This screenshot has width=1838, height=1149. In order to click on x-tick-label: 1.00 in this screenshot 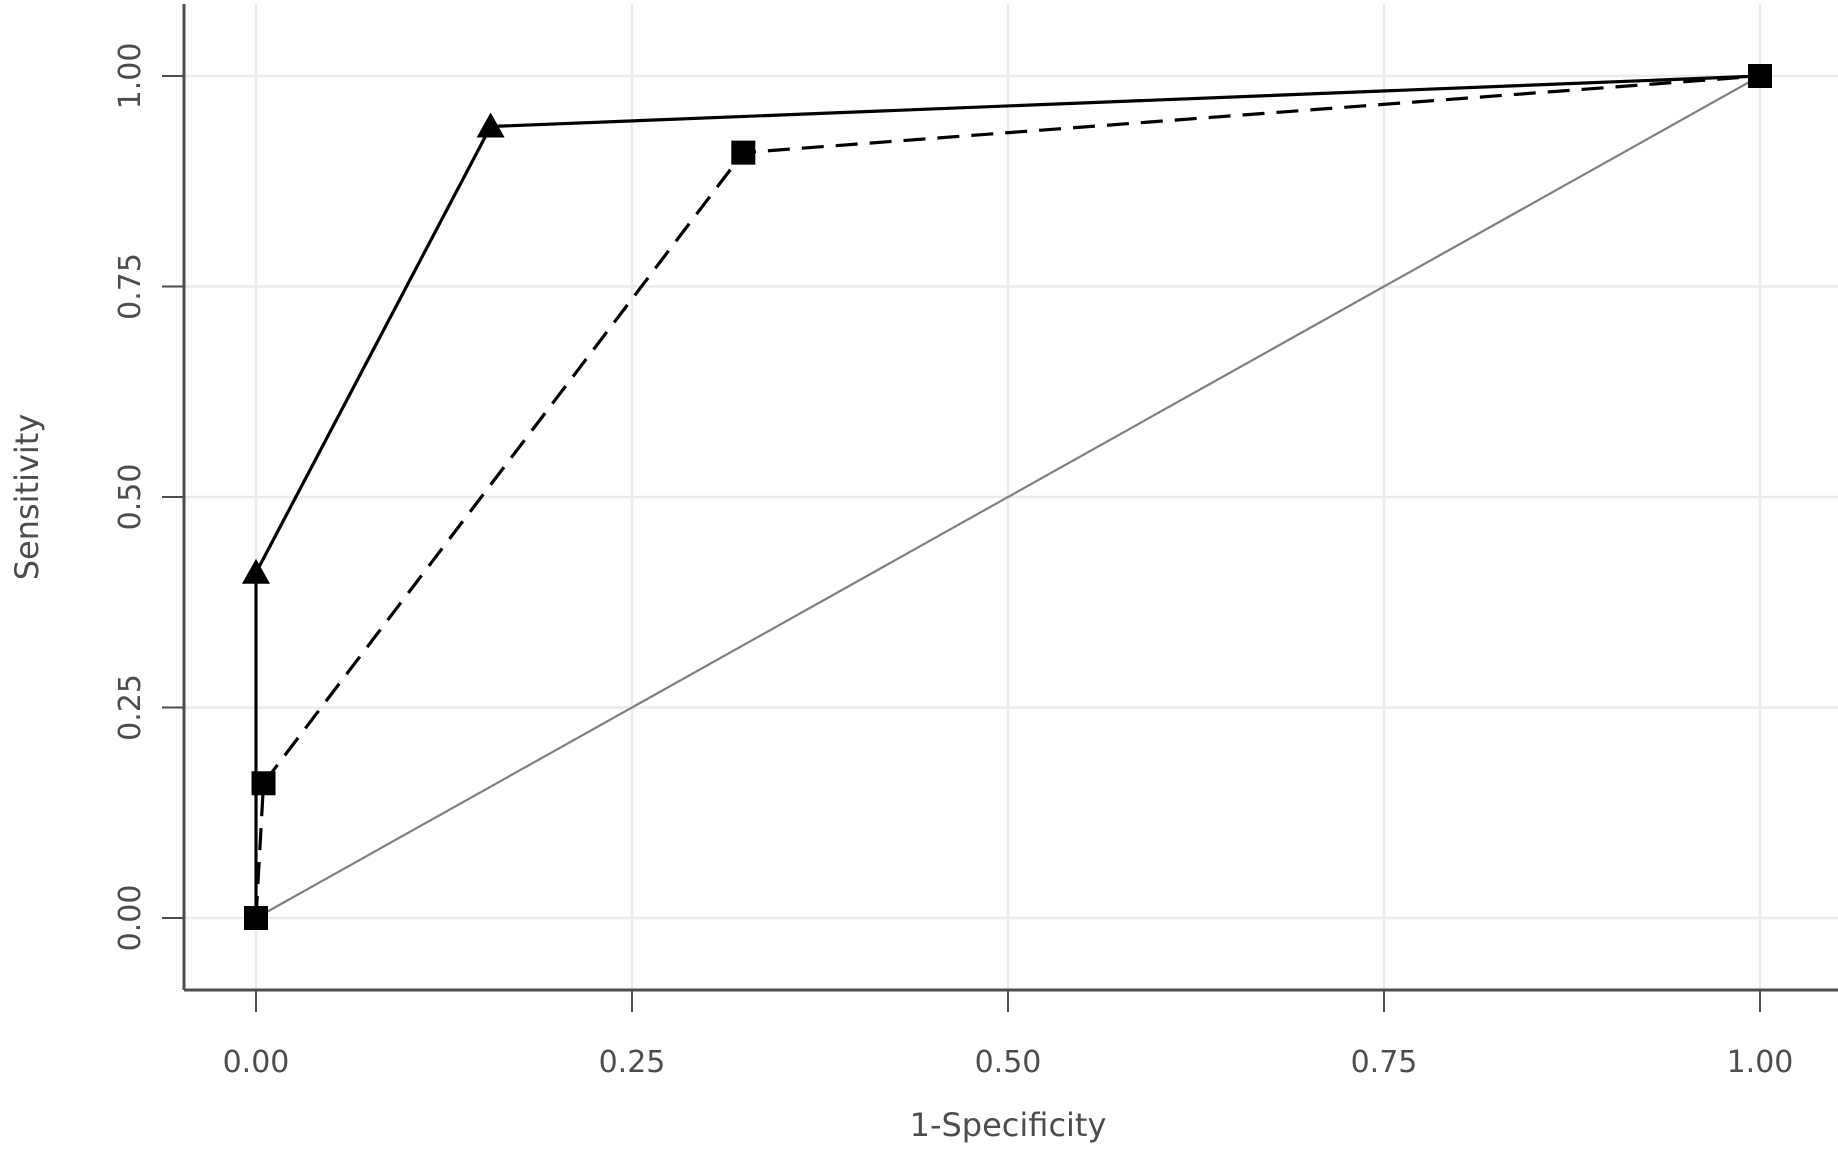, I will do `click(1760, 1062)`.